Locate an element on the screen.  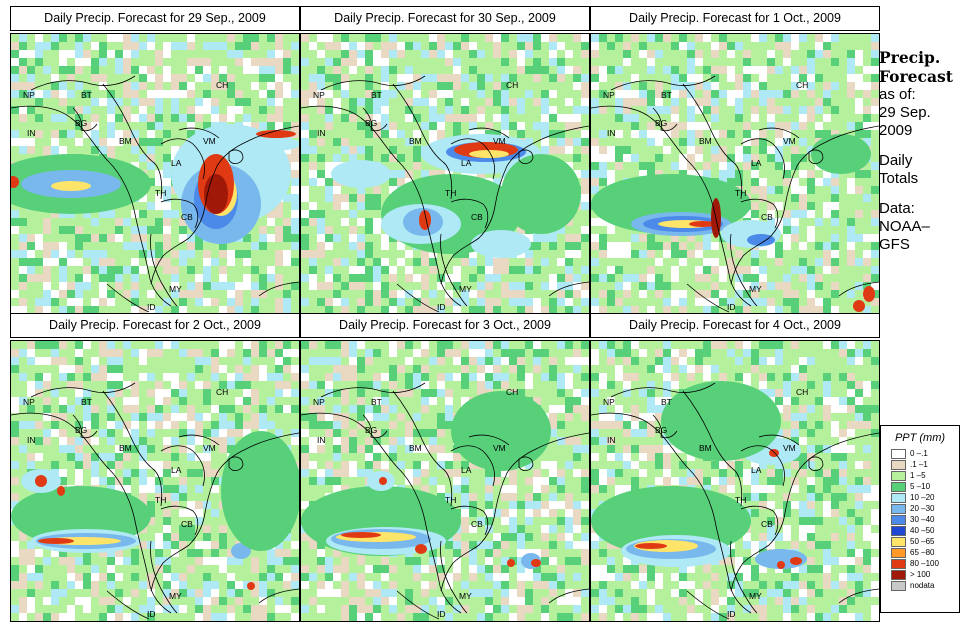
border-himalaya is located at coordinates (663, 83).